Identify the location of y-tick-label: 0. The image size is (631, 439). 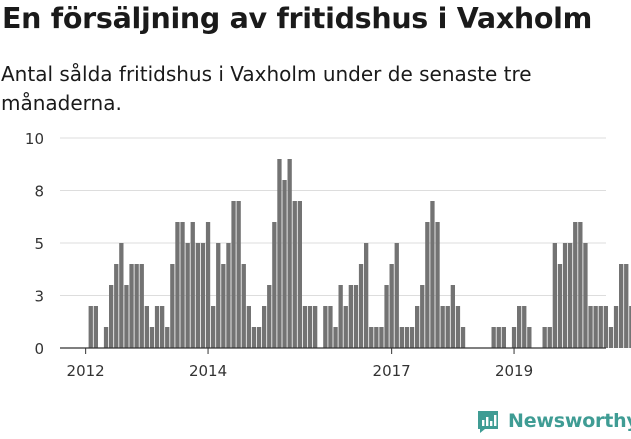
(39, 349).